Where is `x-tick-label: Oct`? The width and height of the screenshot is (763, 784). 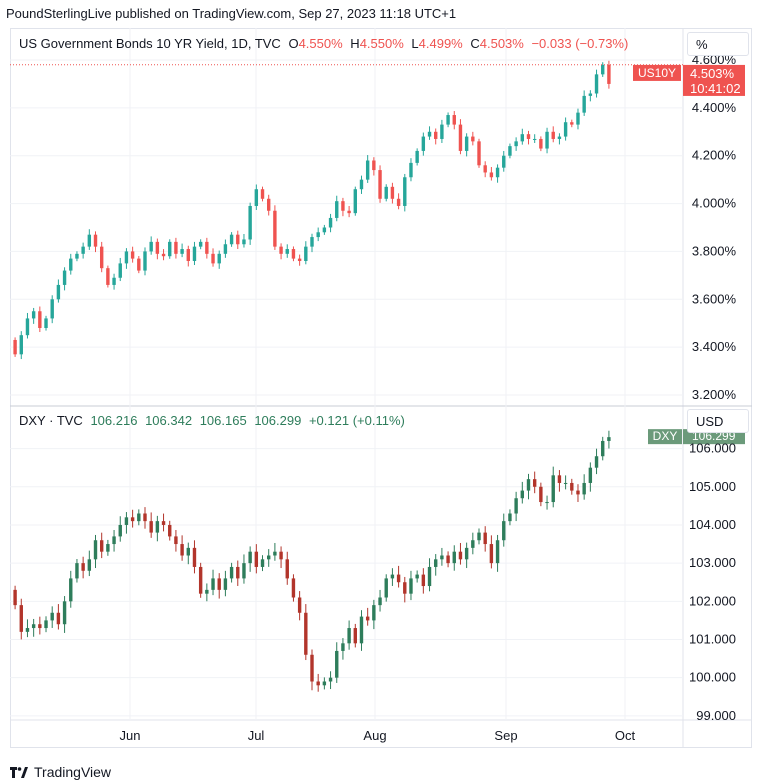
x-tick-label: Oct is located at coordinates (625, 735).